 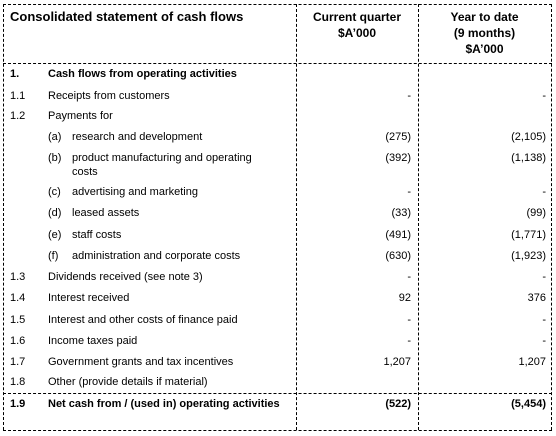 What do you see at coordinates (55, 158) in the screenshot?
I see `item-letter: (b)` at bounding box center [55, 158].